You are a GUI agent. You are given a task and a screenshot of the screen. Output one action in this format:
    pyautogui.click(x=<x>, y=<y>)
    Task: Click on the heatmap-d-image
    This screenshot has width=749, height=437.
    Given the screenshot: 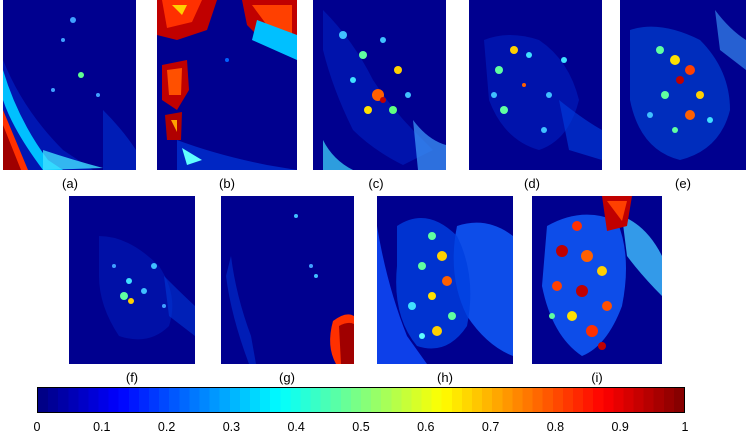 What is the action you would take?
    pyautogui.click(x=535, y=85)
    